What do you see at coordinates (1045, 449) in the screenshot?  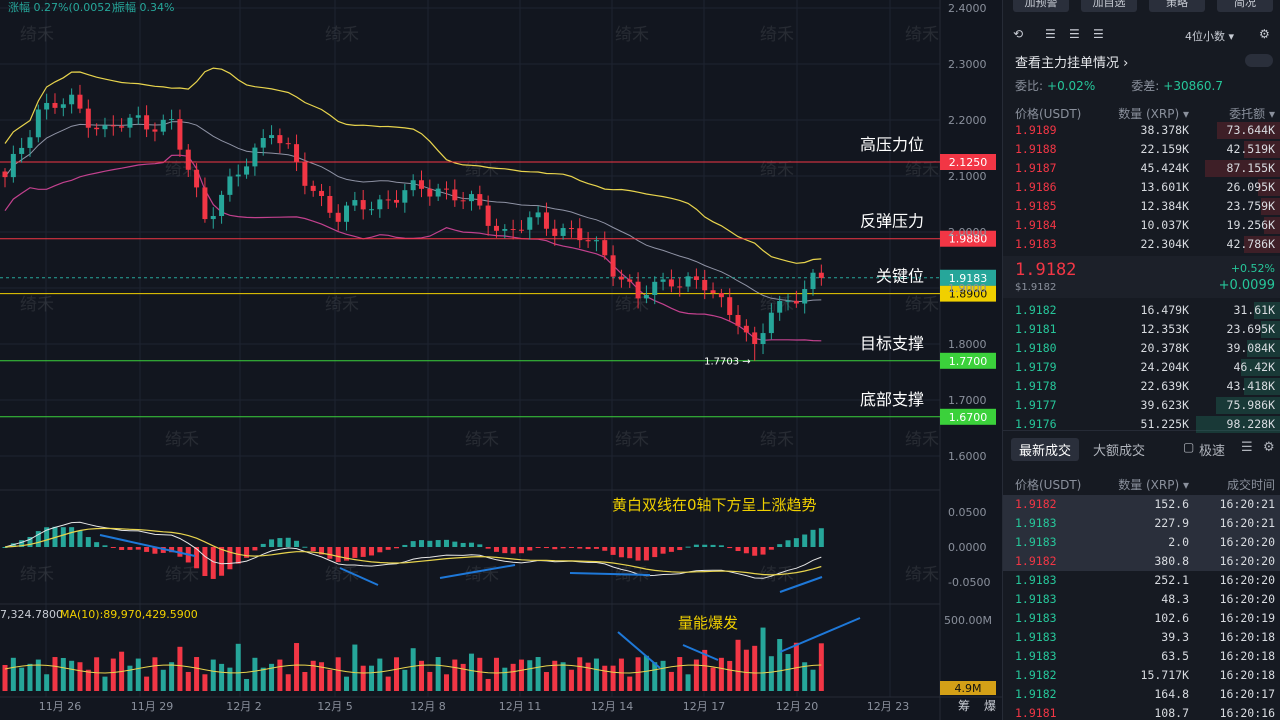 I see `tab-latest-trades: 最新成交` at bounding box center [1045, 449].